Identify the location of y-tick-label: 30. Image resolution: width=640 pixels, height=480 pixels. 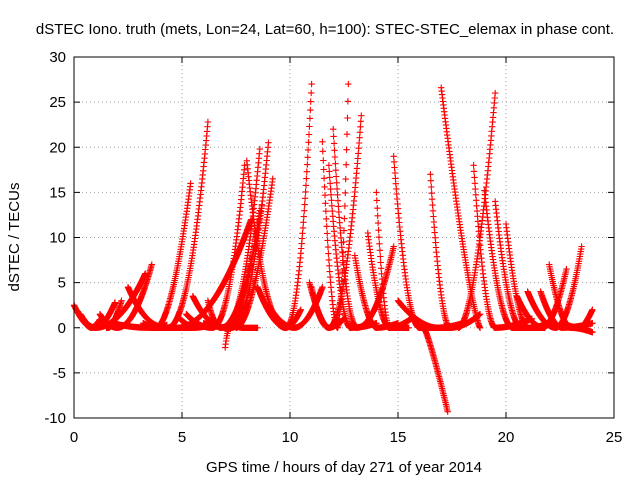
(57, 57).